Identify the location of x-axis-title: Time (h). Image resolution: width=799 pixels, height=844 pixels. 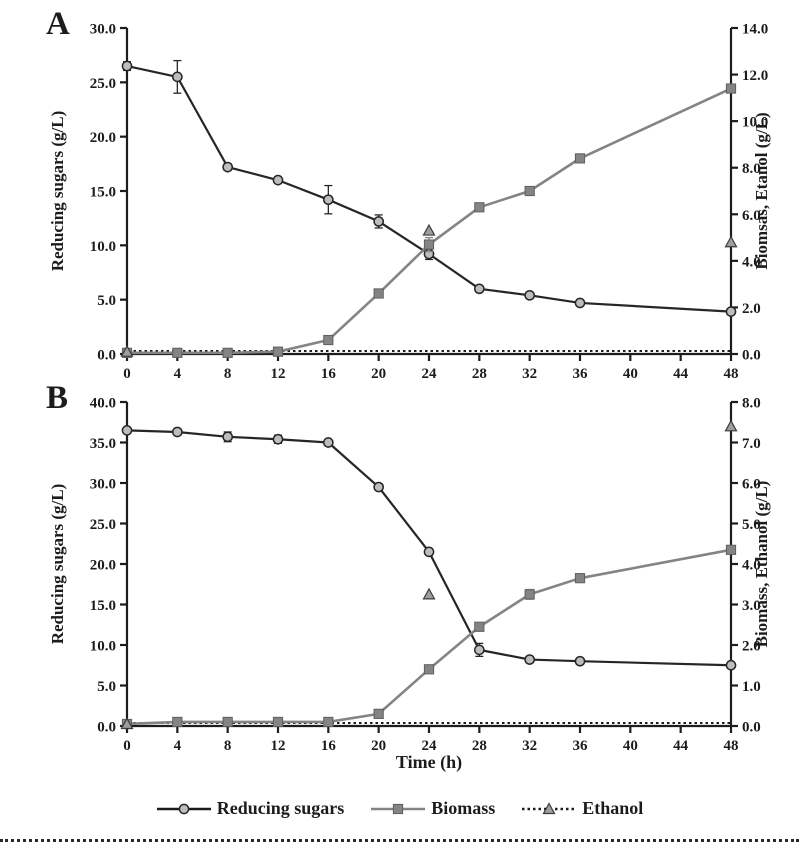
(429, 762).